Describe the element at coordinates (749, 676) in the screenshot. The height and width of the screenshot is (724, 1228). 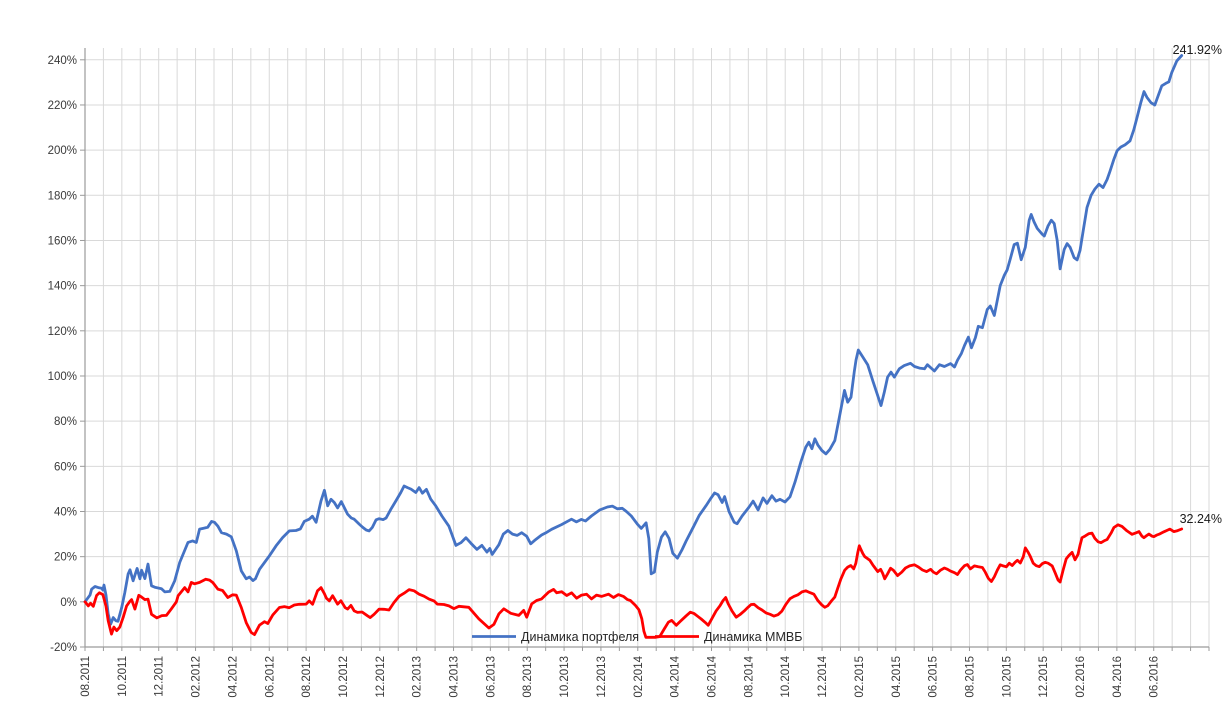
I see `x-tick-label: 08.2014` at that location.